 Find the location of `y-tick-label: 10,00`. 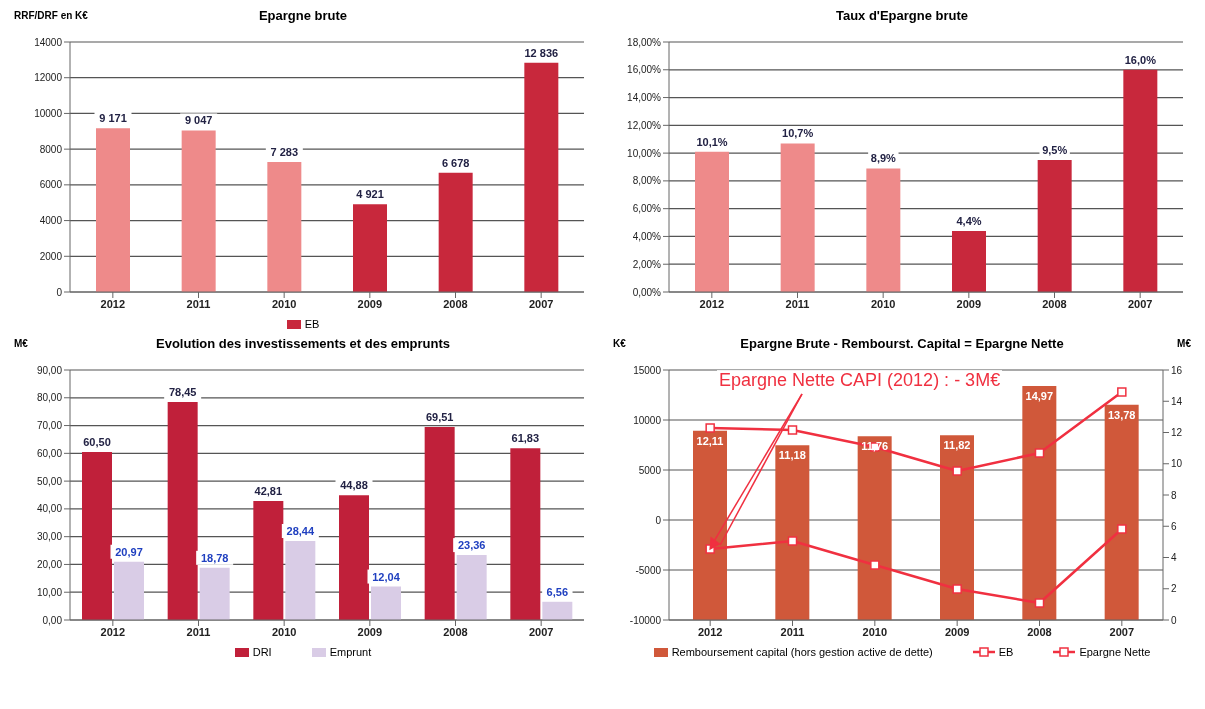

y-tick-label: 10,00 is located at coordinates (49, 592).